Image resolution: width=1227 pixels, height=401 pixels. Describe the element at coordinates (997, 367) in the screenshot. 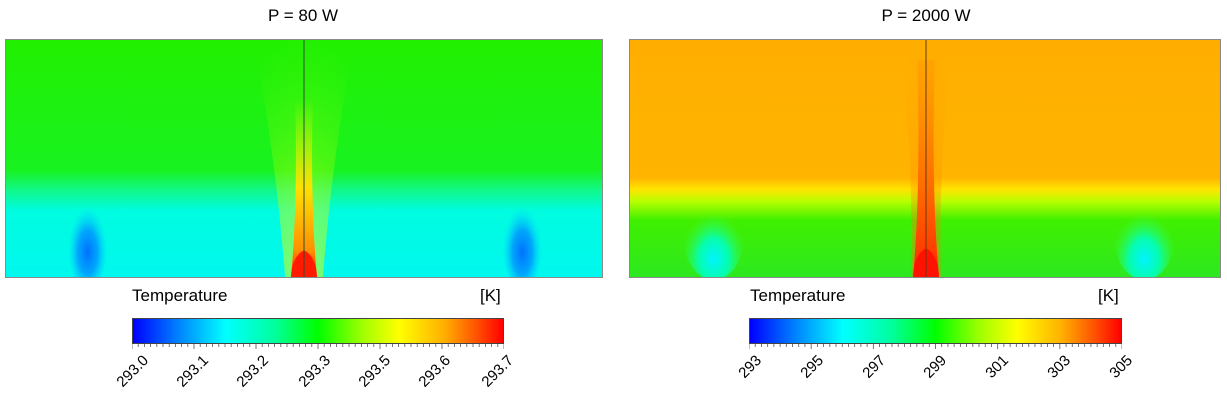

I see `colorbar-tick-label: 301` at that location.